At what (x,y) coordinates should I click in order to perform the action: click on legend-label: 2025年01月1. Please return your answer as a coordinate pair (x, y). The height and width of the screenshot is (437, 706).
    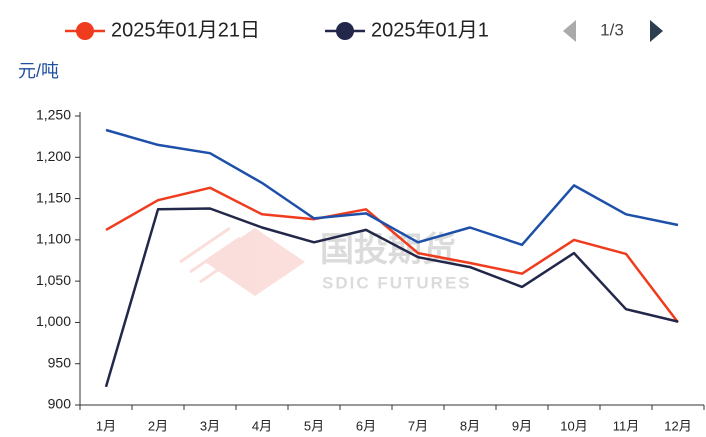
    Looking at the image, I should click on (430, 29).